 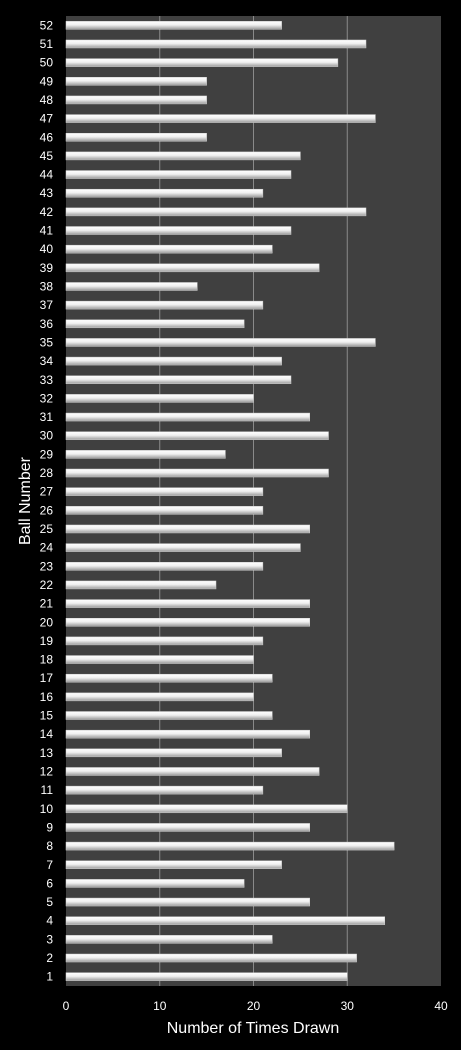 What do you see at coordinates (47, 734) in the screenshot?
I see `y-tick-label-14: 14` at bounding box center [47, 734].